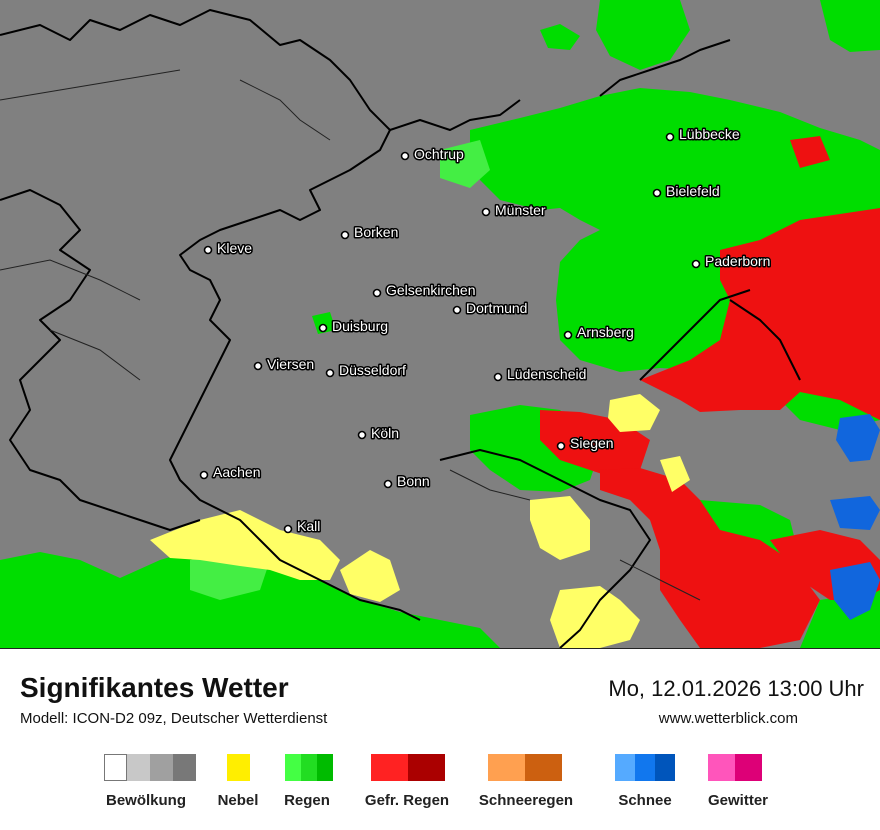  I want to click on city-label: Kleve, so click(234, 248).